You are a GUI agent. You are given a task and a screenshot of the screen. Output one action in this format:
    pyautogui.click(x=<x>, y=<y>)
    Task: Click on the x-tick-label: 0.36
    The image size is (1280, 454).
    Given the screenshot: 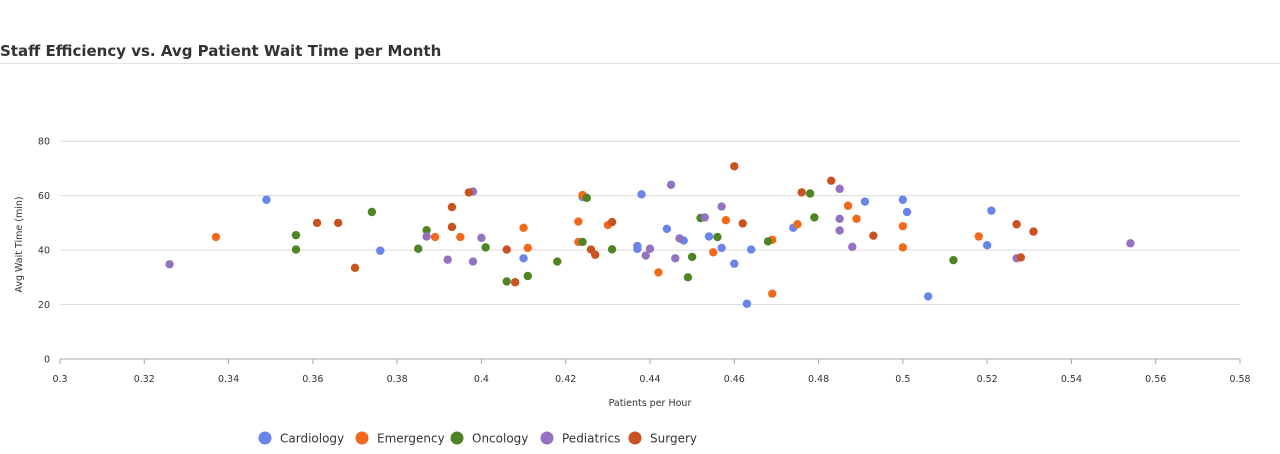 What is the action you would take?
    pyautogui.click(x=312, y=379)
    